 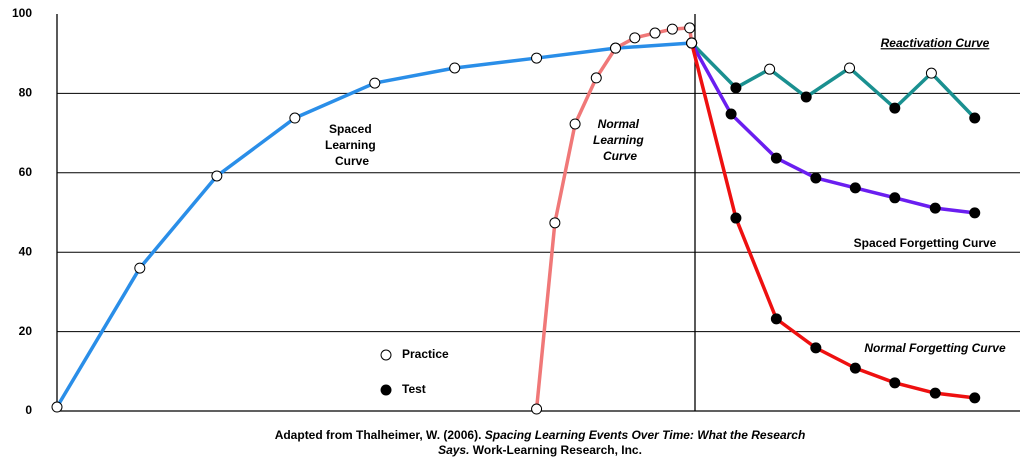 What do you see at coordinates (352, 145) in the screenshot?
I see `curve-label: Spaced Learning Curve` at bounding box center [352, 145].